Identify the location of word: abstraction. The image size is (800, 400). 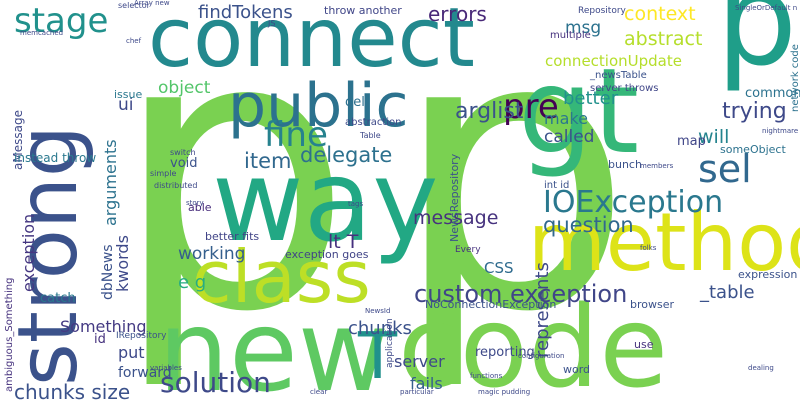
(373, 122).